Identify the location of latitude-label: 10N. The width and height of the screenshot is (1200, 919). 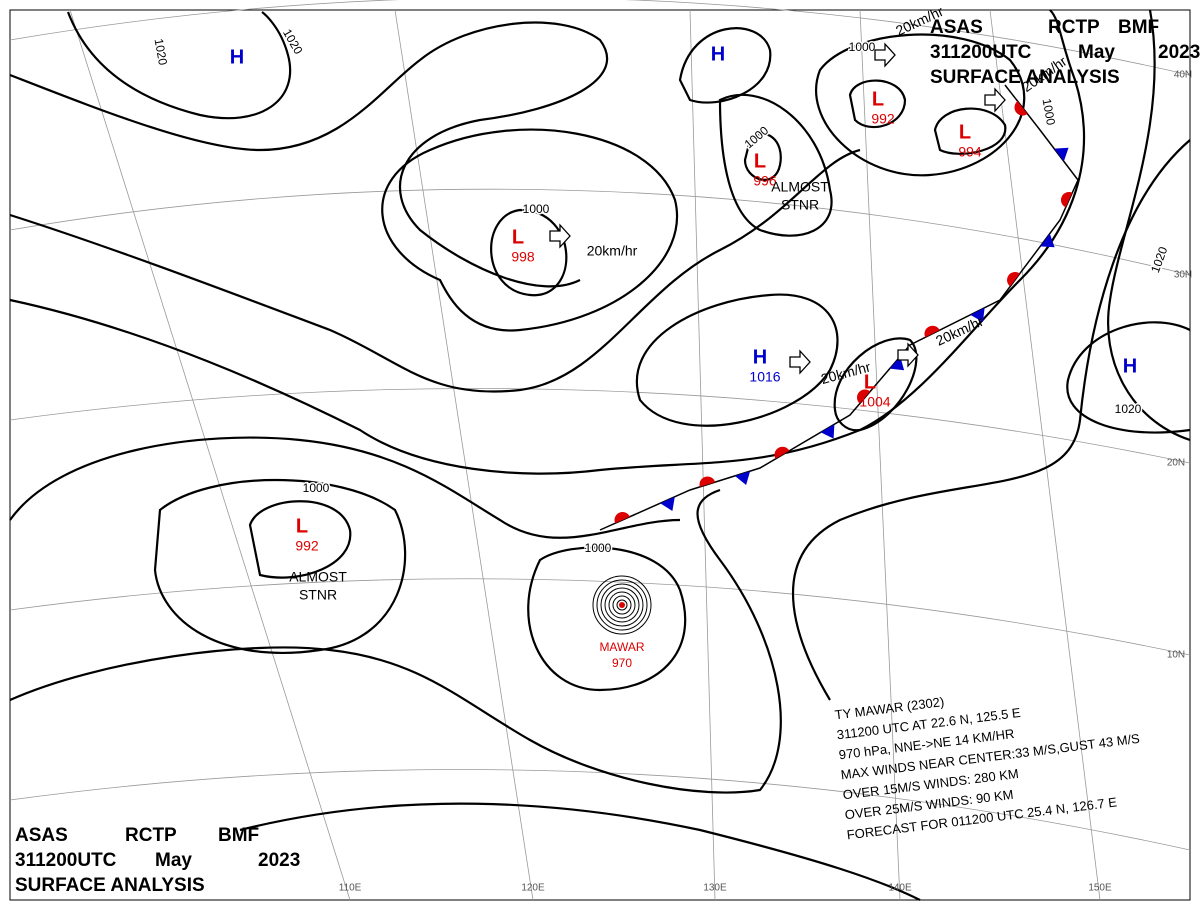
(1176, 655).